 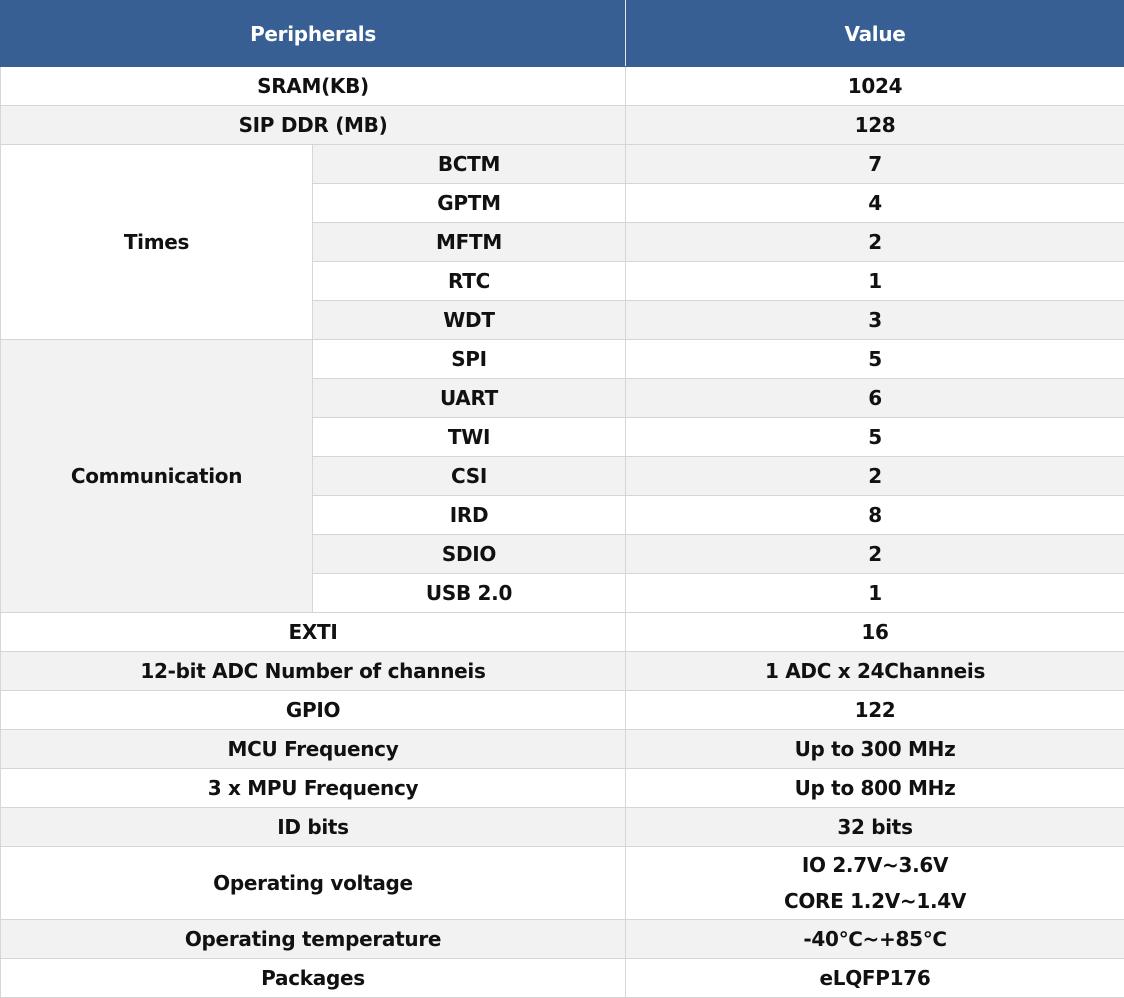 What do you see at coordinates (313, 788) in the screenshot?
I see `label-cell: 3 x MPU Frequency` at bounding box center [313, 788].